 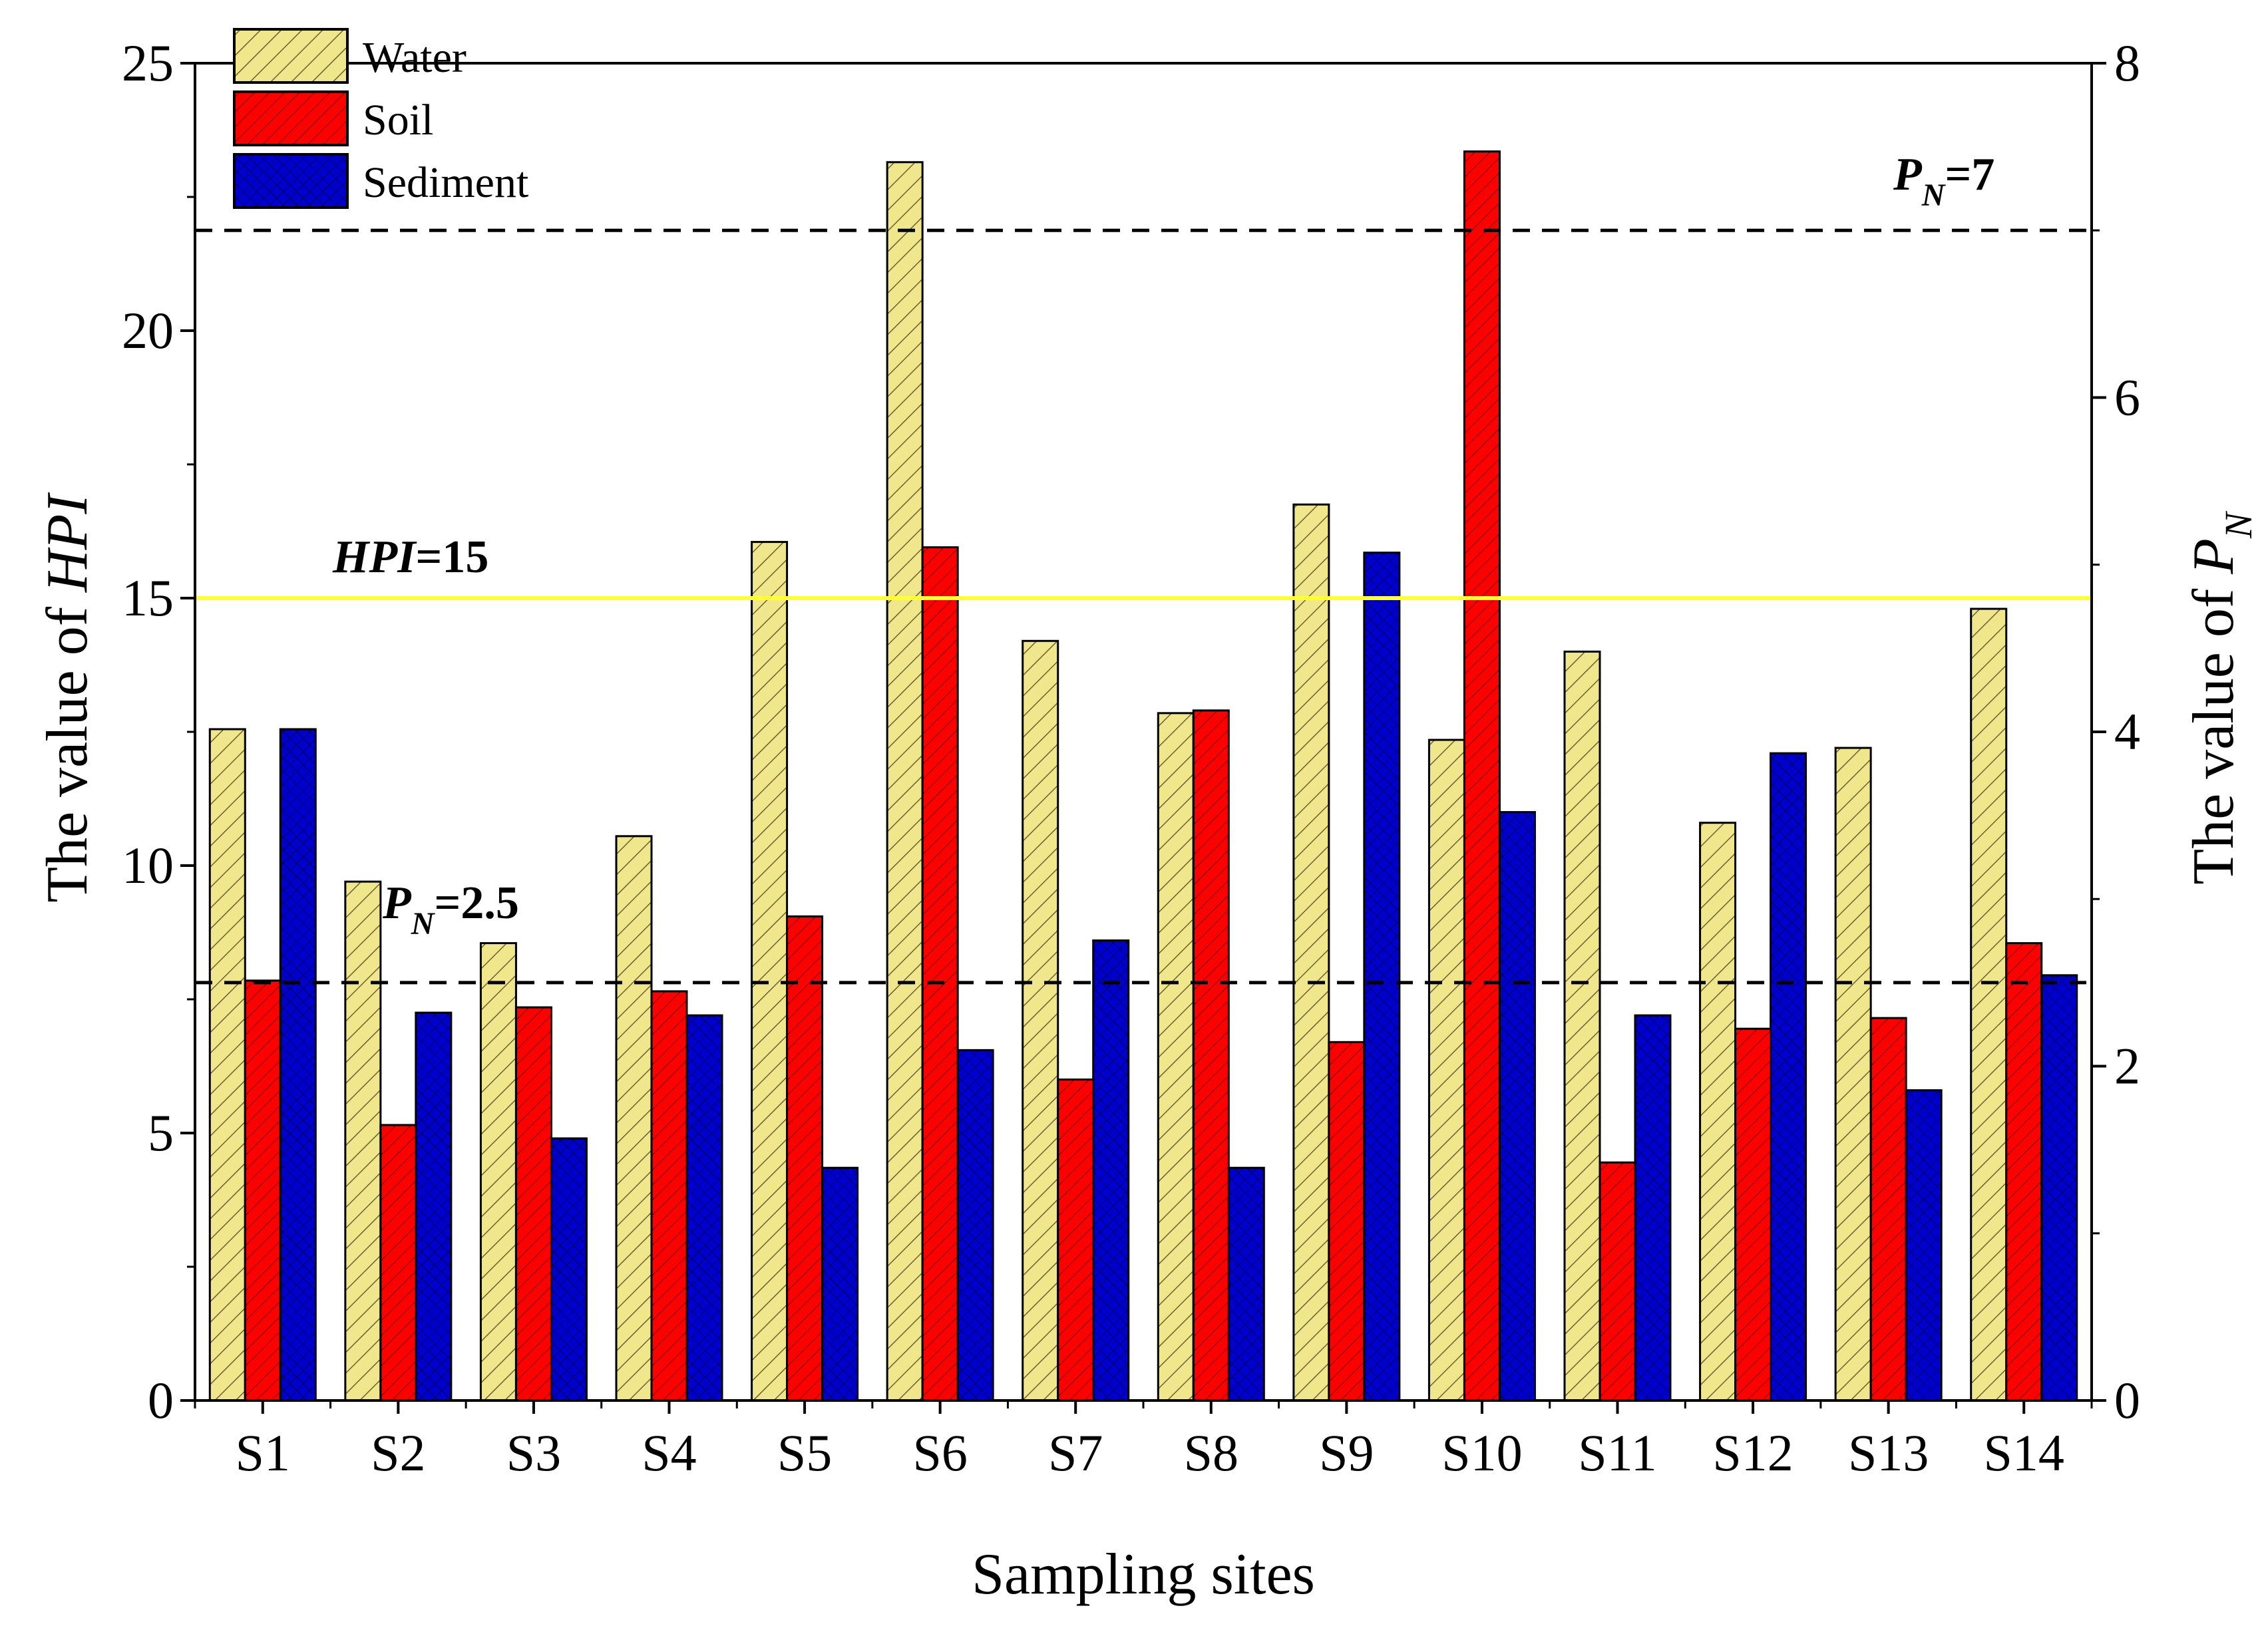 What do you see at coordinates (291, 118) in the screenshot?
I see `legend-swatch-soil` at bounding box center [291, 118].